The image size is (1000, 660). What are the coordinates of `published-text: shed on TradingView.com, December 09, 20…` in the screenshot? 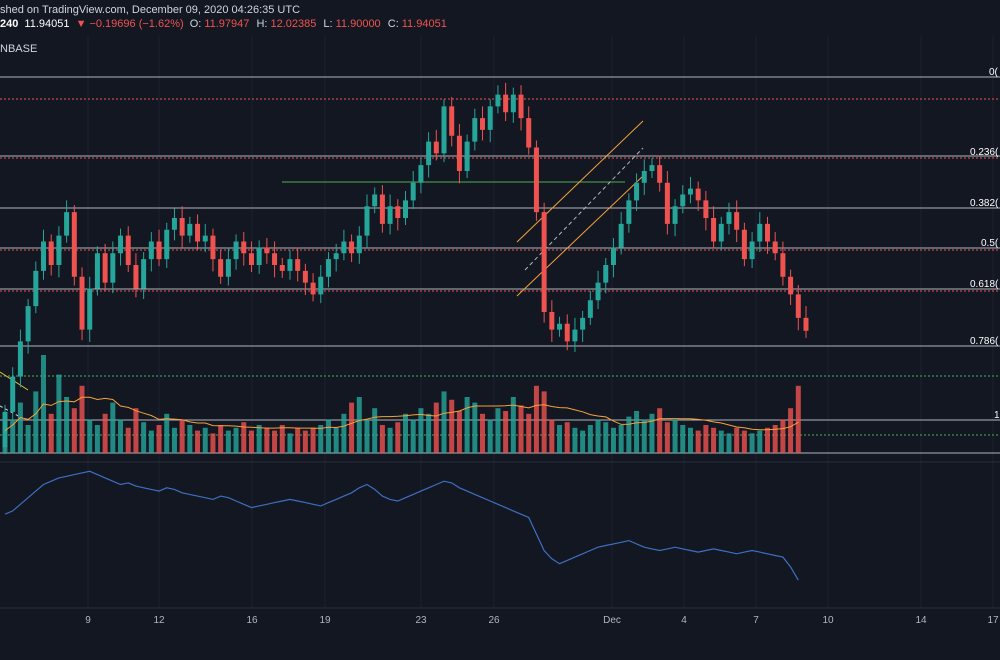 It's located at (150, 10).